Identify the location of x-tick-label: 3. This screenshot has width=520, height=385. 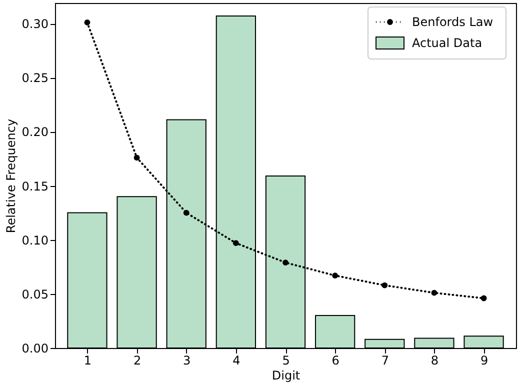
(187, 361).